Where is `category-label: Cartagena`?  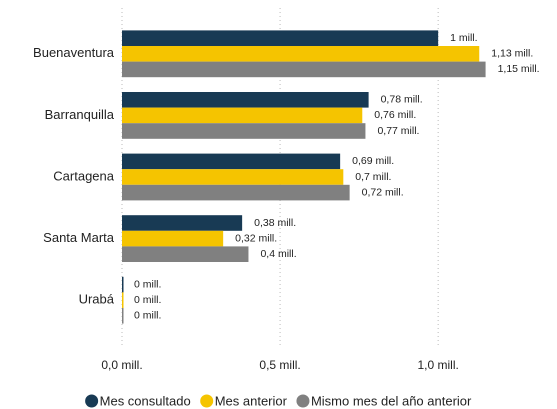
category-label: Cartagena is located at coordinates (83, 175).